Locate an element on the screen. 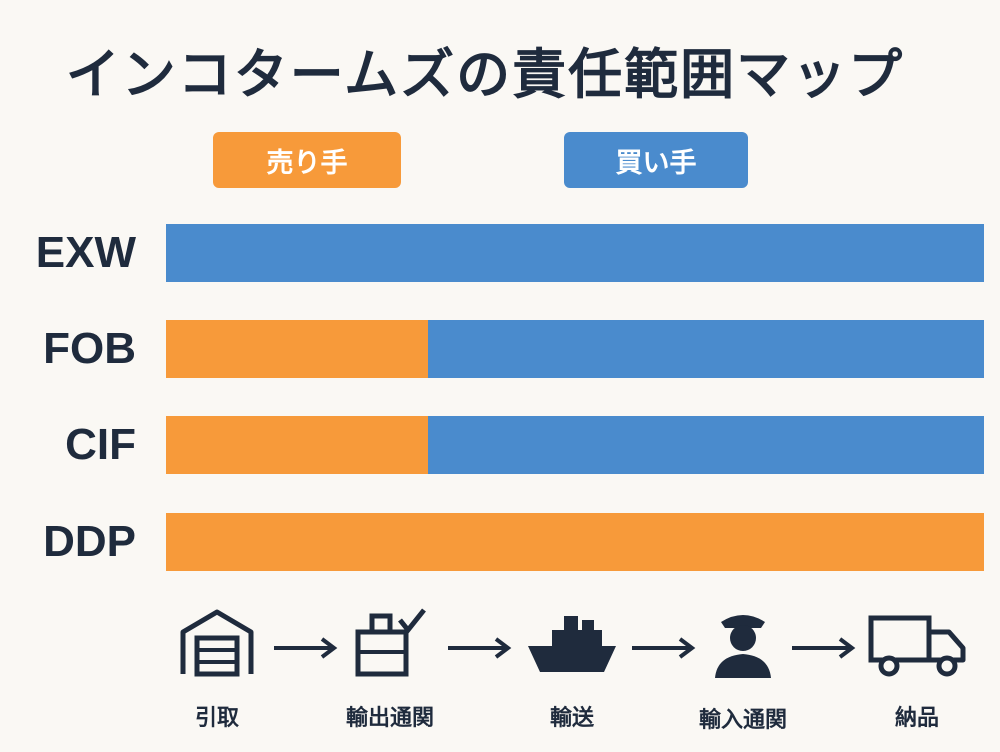 This screenshot has height=752, width=1000. term-bar-cif is located at coordinates (575, 445).